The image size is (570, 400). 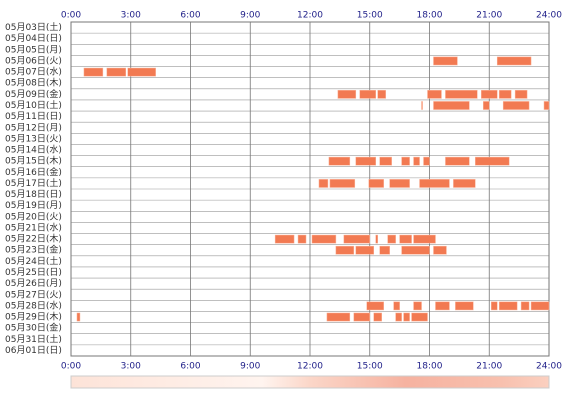 What do you see at coordinates (33, 60) in the screenshot?
I see `row-label: 05月06日(火)` at bounding box center [33, 60].